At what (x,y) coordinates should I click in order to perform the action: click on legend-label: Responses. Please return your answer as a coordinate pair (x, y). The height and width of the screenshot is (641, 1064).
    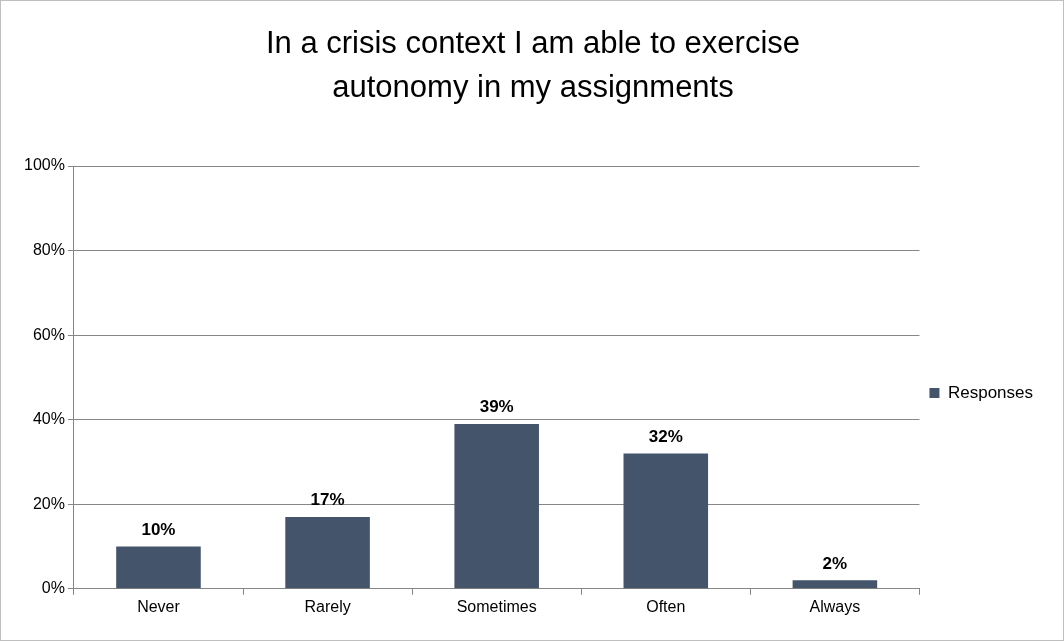
    Looking at the image, I should click on (990, 392).